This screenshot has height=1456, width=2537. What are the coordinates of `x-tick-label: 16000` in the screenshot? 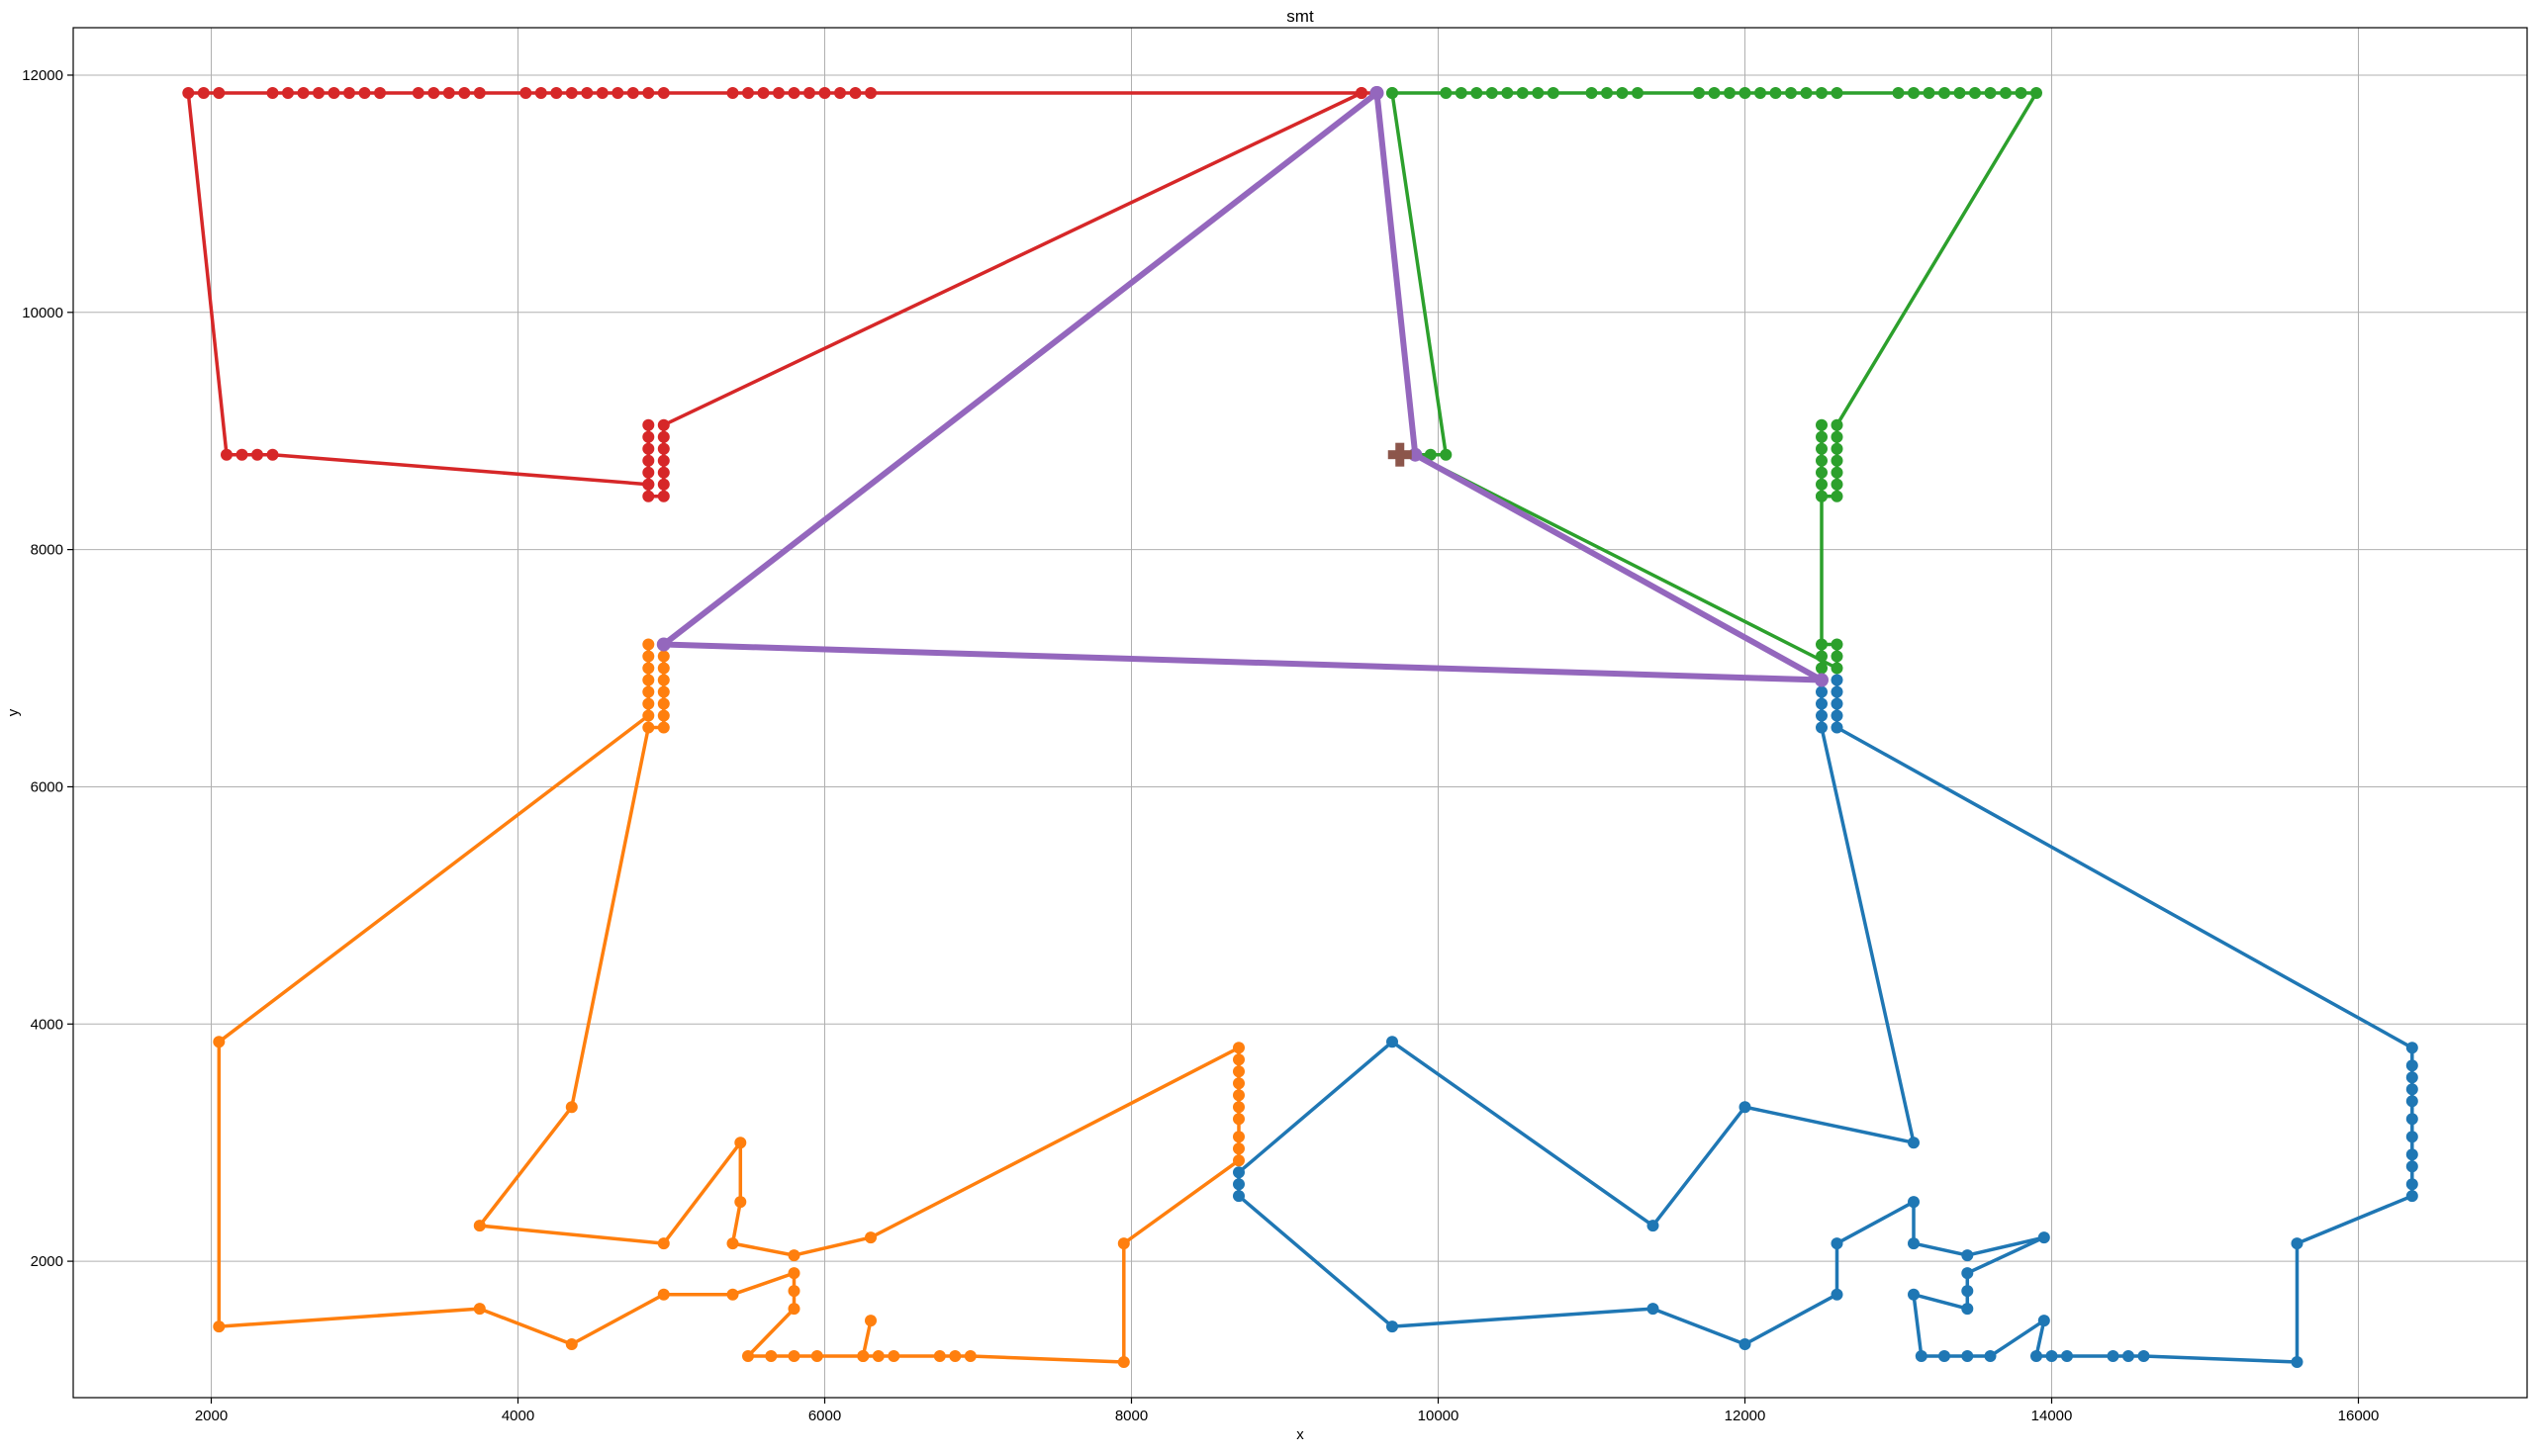 It's located at (2359, 1416).